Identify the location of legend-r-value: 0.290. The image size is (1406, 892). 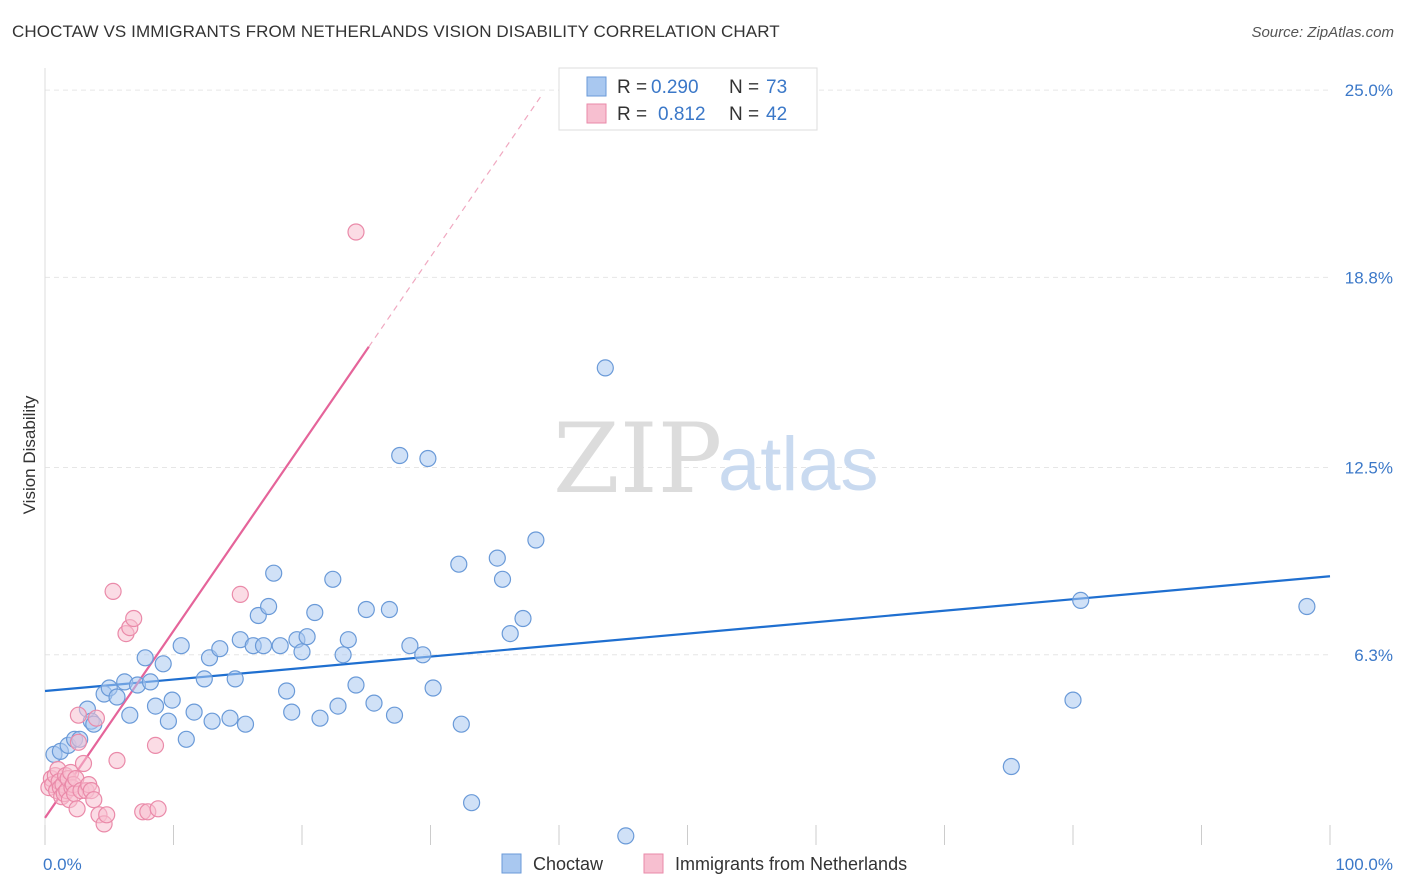
(675, 87).